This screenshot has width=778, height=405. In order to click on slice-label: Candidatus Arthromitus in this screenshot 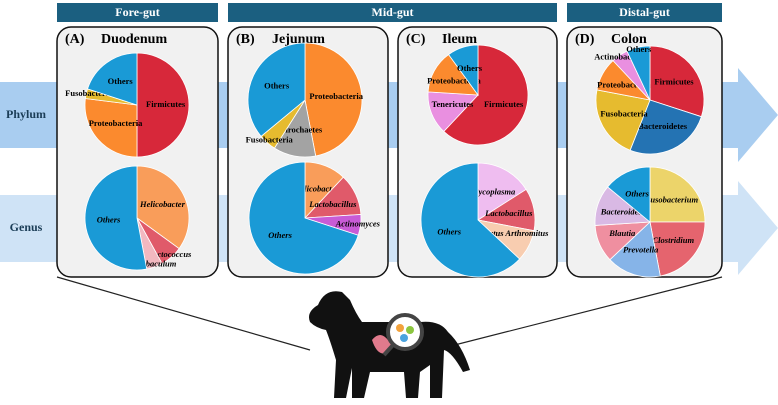, I will do `click(506, 233)`.